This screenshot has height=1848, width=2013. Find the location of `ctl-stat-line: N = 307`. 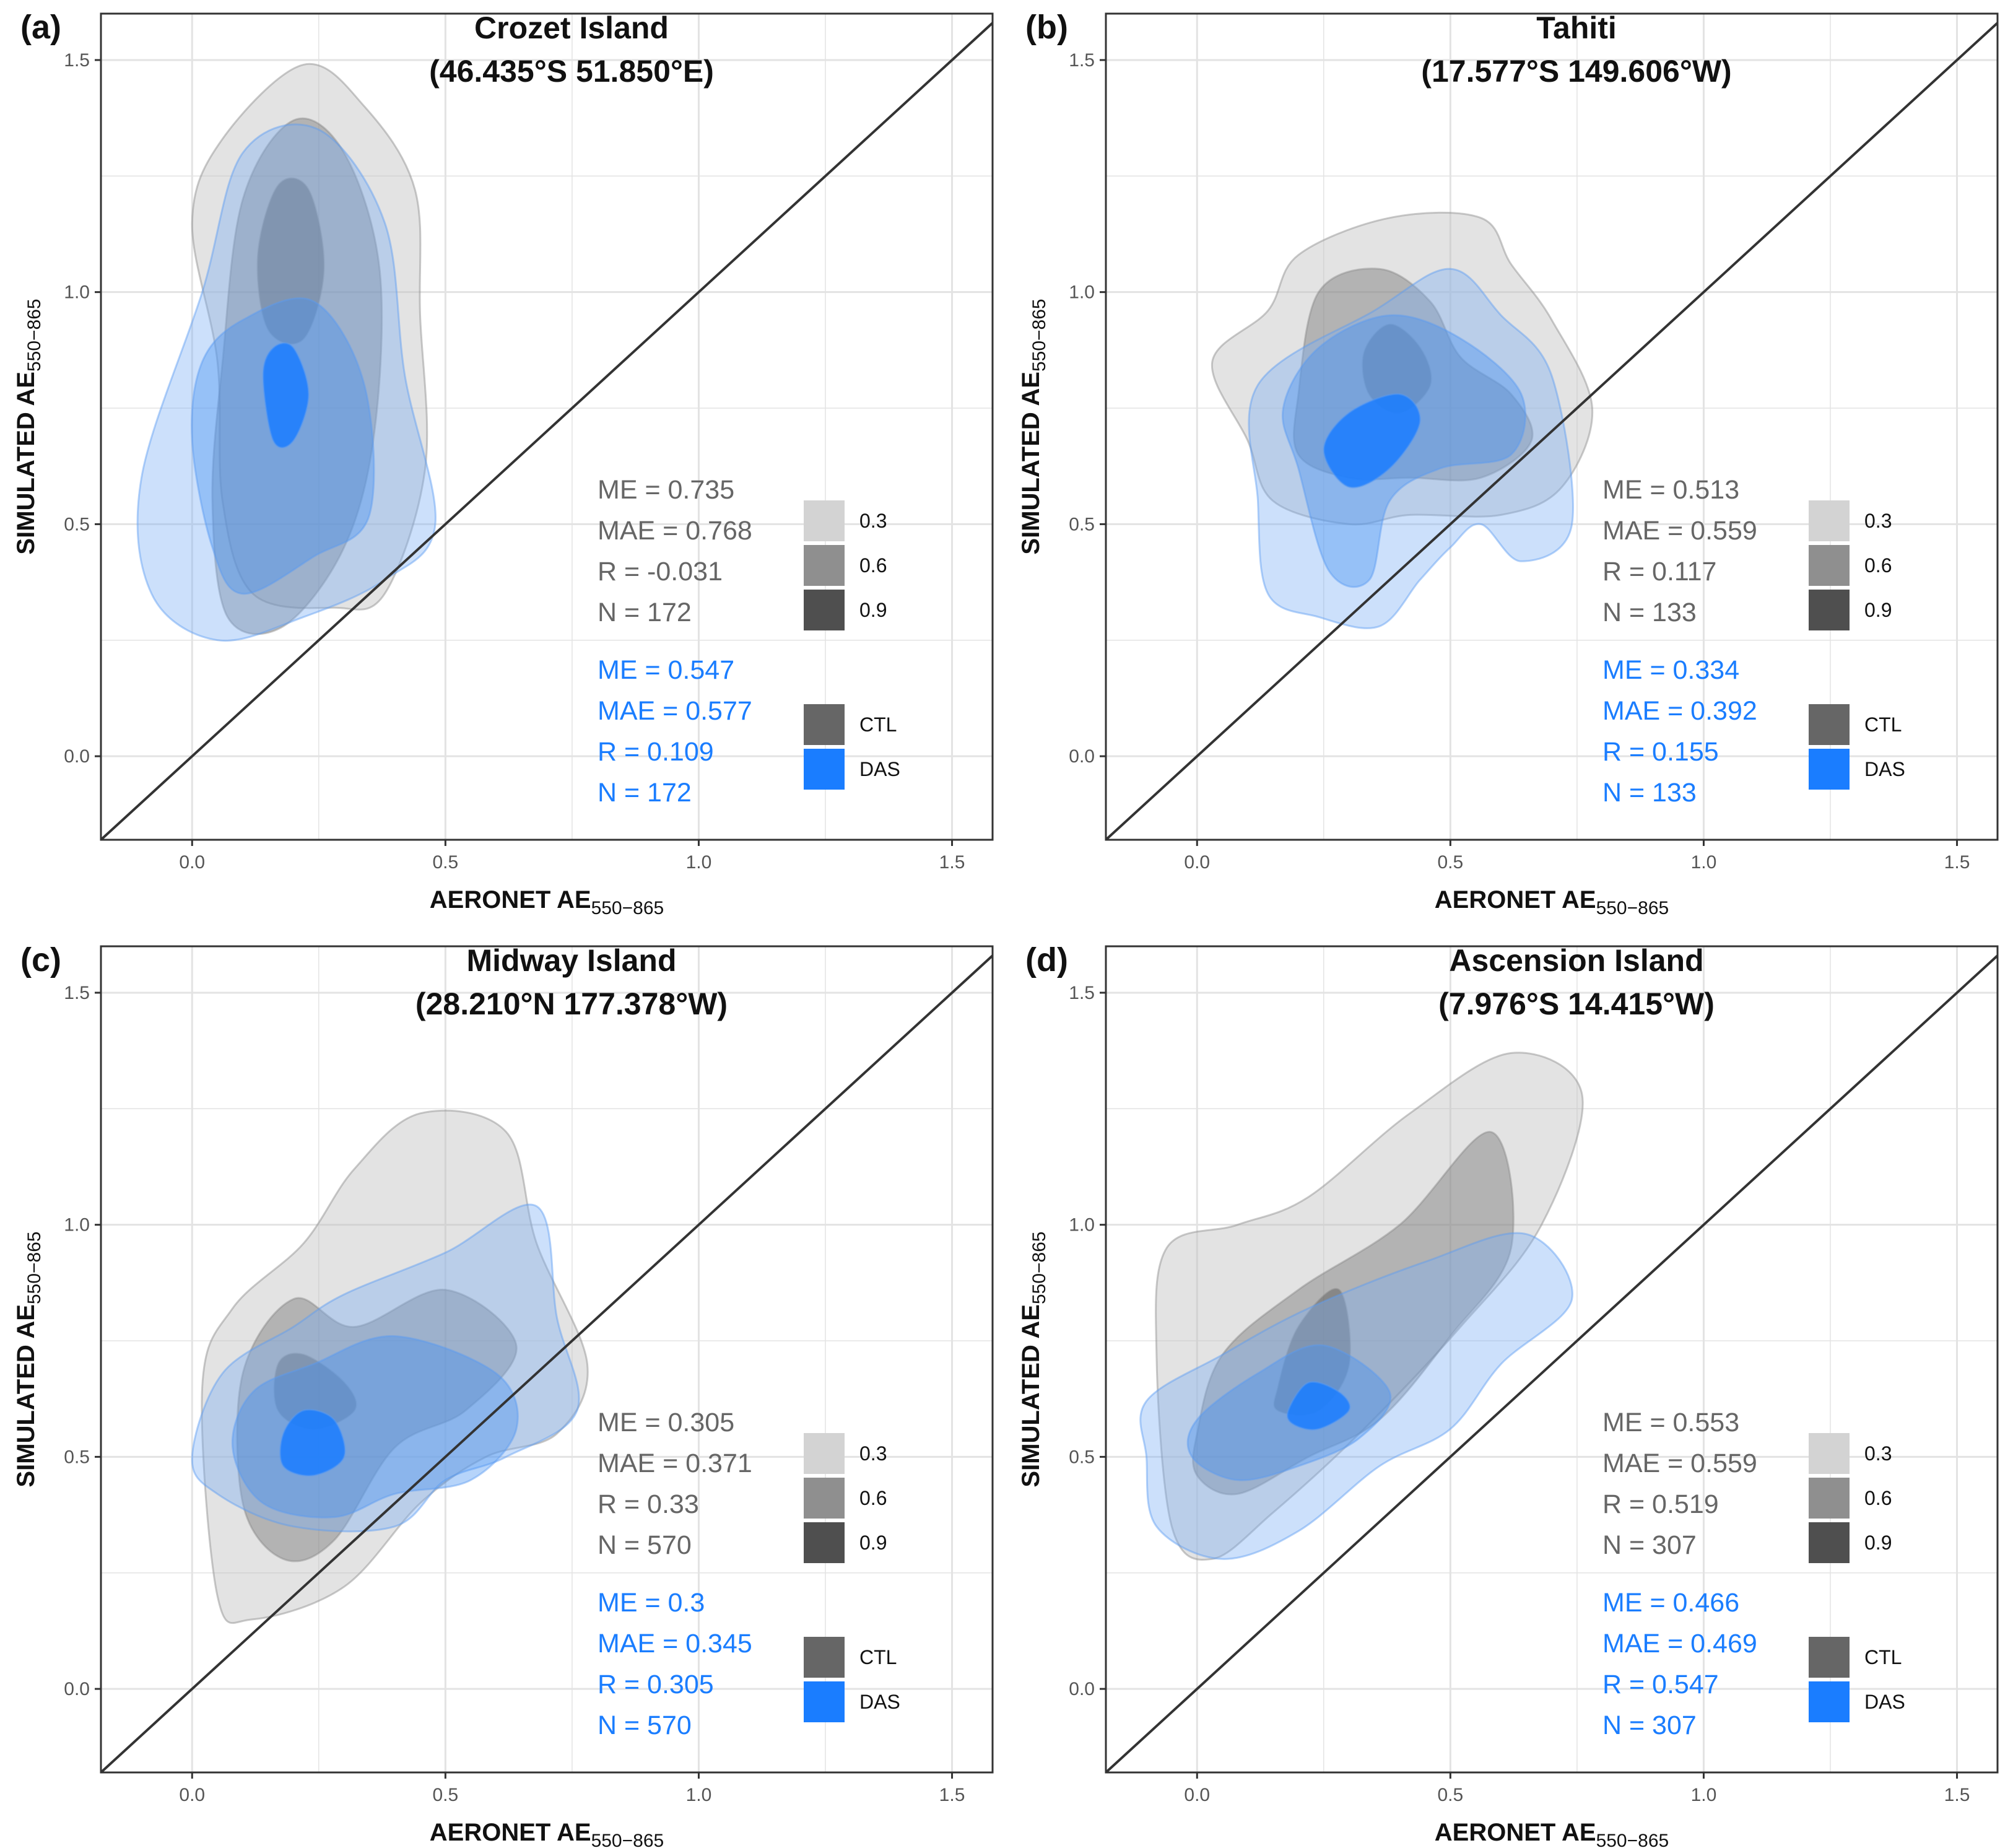

ctl-stat-line: N = 307 is located at coordinates (1649, 1545).